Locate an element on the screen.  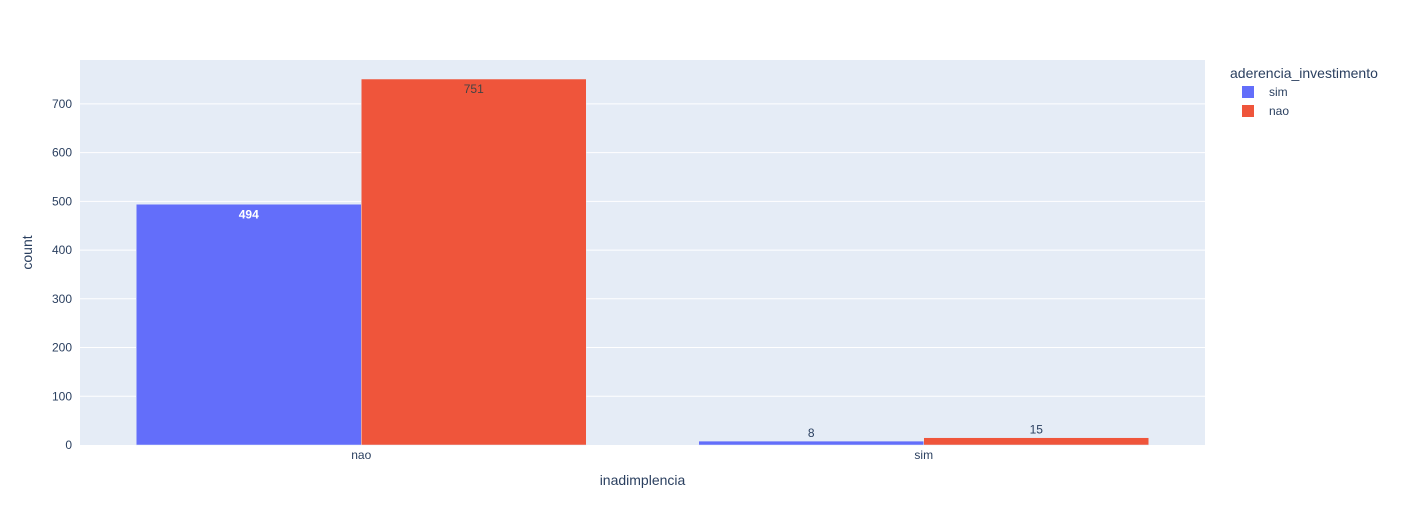
y-tick-label: 0 is located at coordinates (68, 445).